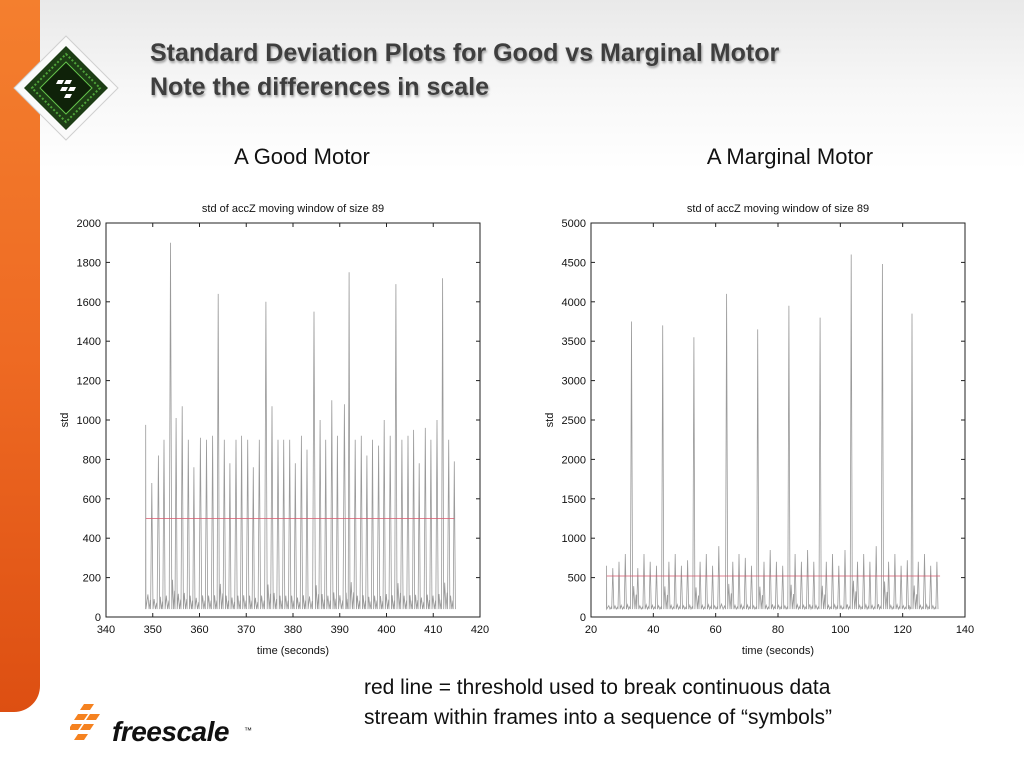  I want to click on y-tick-label: 1400, so click(89, 342).